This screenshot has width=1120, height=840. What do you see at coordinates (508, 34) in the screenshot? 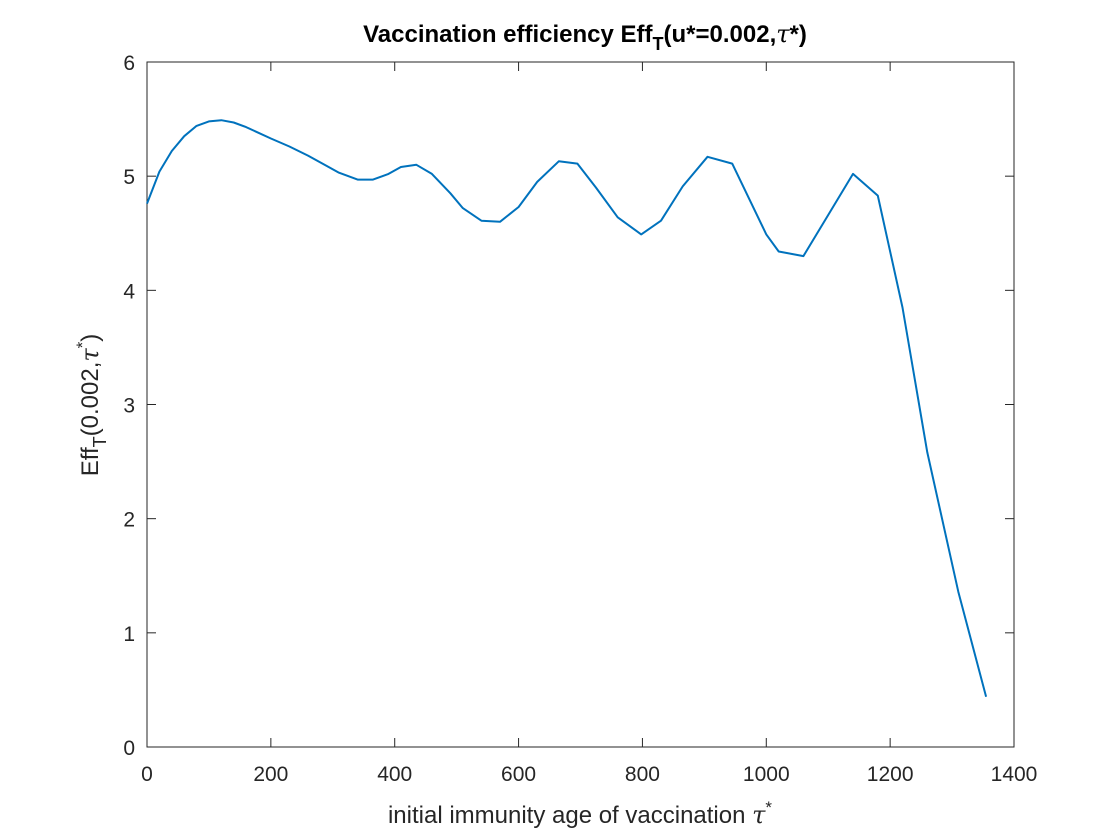
I see `chart-title-main: Vaccination efficiency Eff` at bounding box center [508, 34].